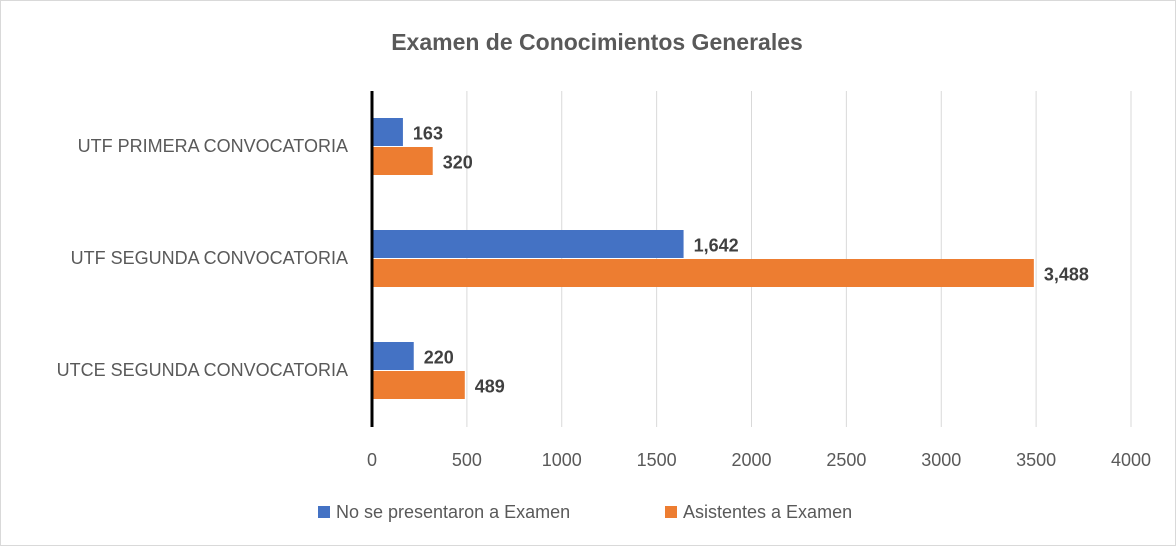 Image resolution: width=1176 pixels, height=546 pixels. Describe the element at coordinates (657, 460) in the screenshot. I see `x-tick-label: 1500` at that location.